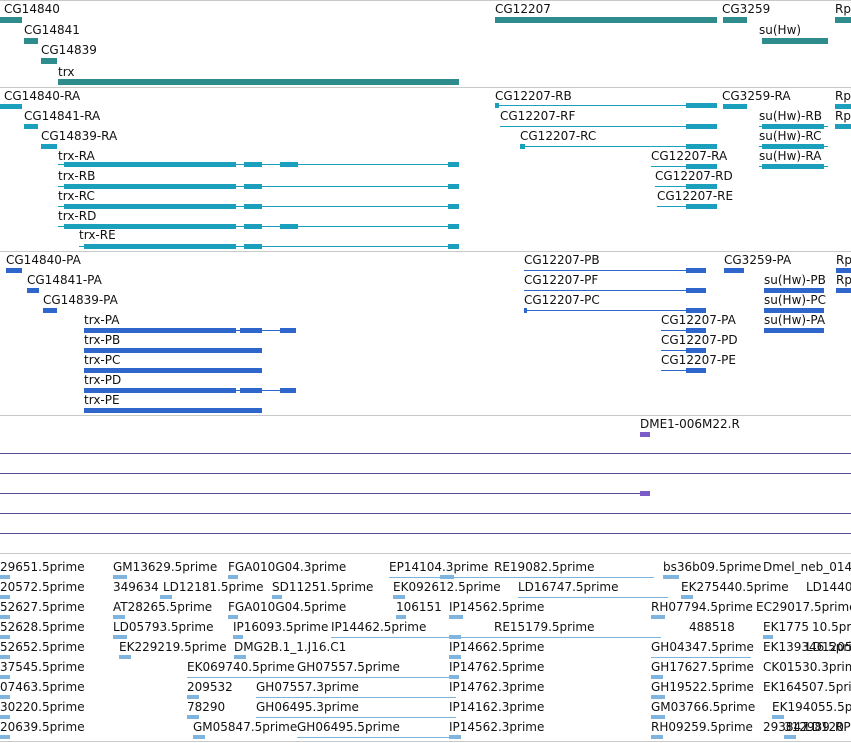  I want to click on est-label: RH09259.5prime, so click(702, 727).